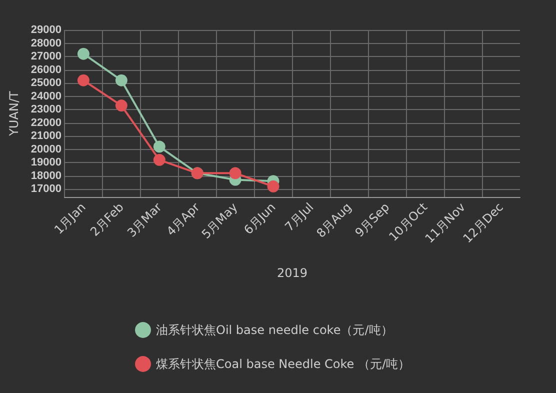 The width and height of the screenshot is (556, 393). I want to click on y-tick-label: 20000, so click(46, 149).